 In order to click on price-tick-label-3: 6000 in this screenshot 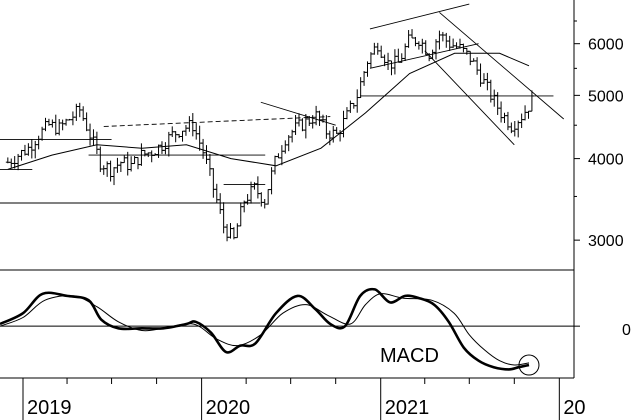, I will do `click(606, 45)`.